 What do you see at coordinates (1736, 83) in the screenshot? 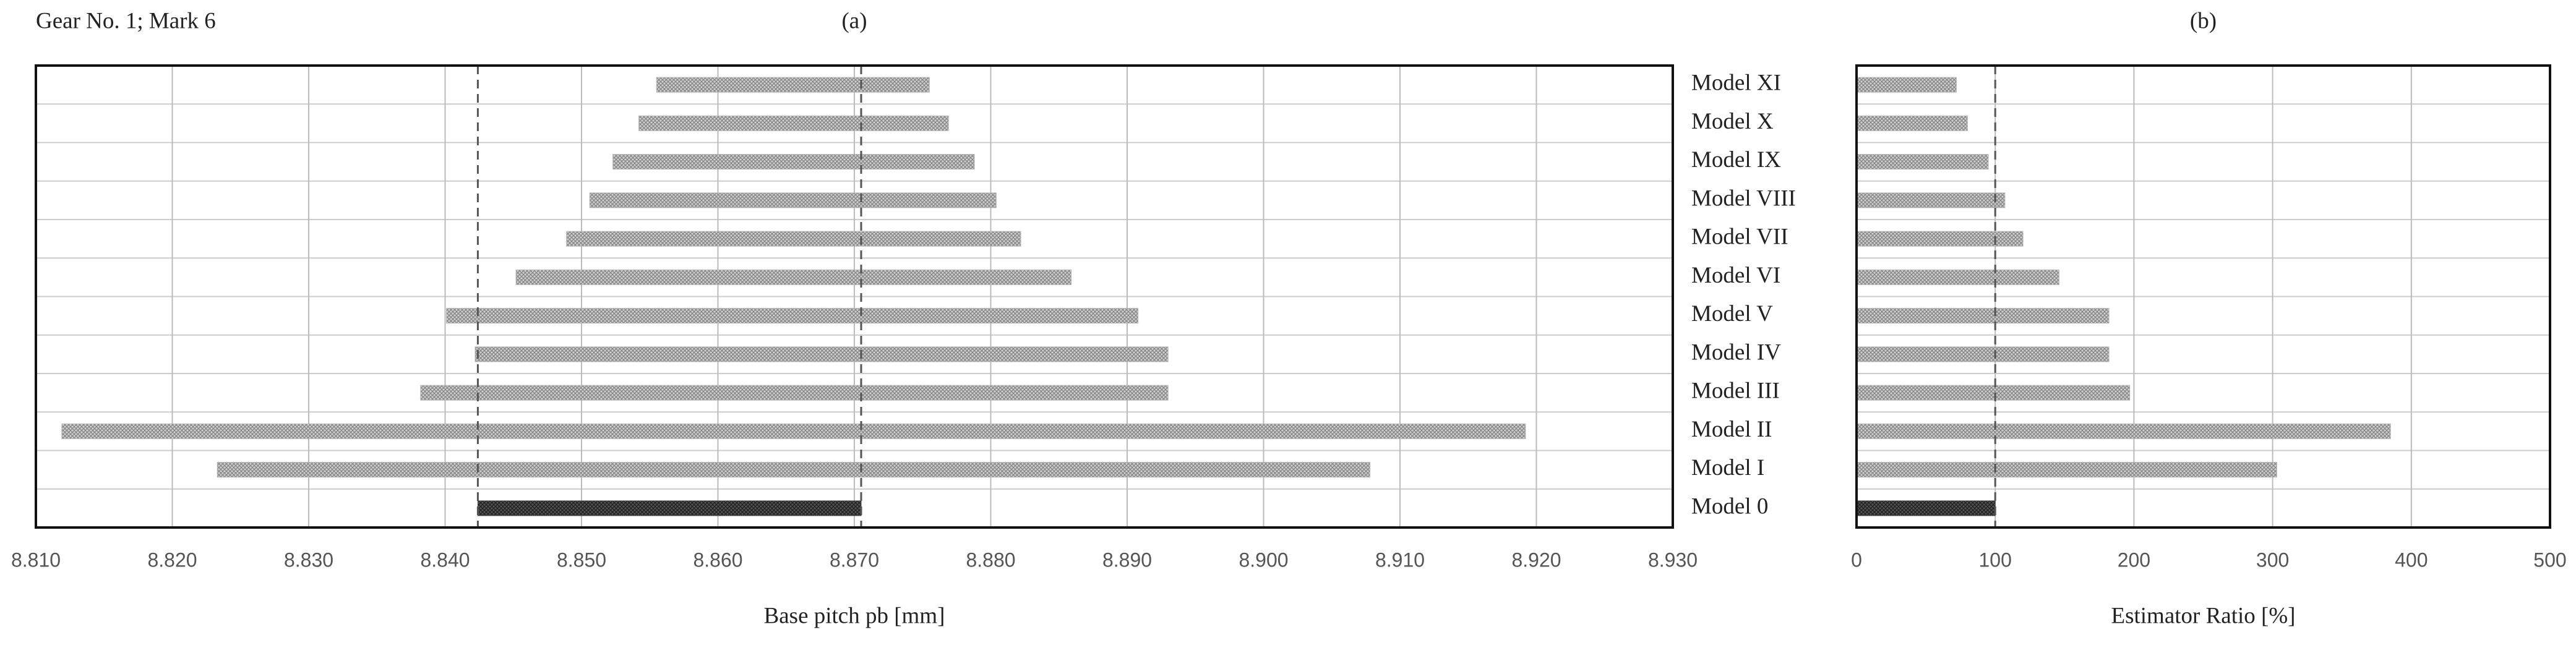
I see `category-label: Model XI` at bounding box center [1736, 83].